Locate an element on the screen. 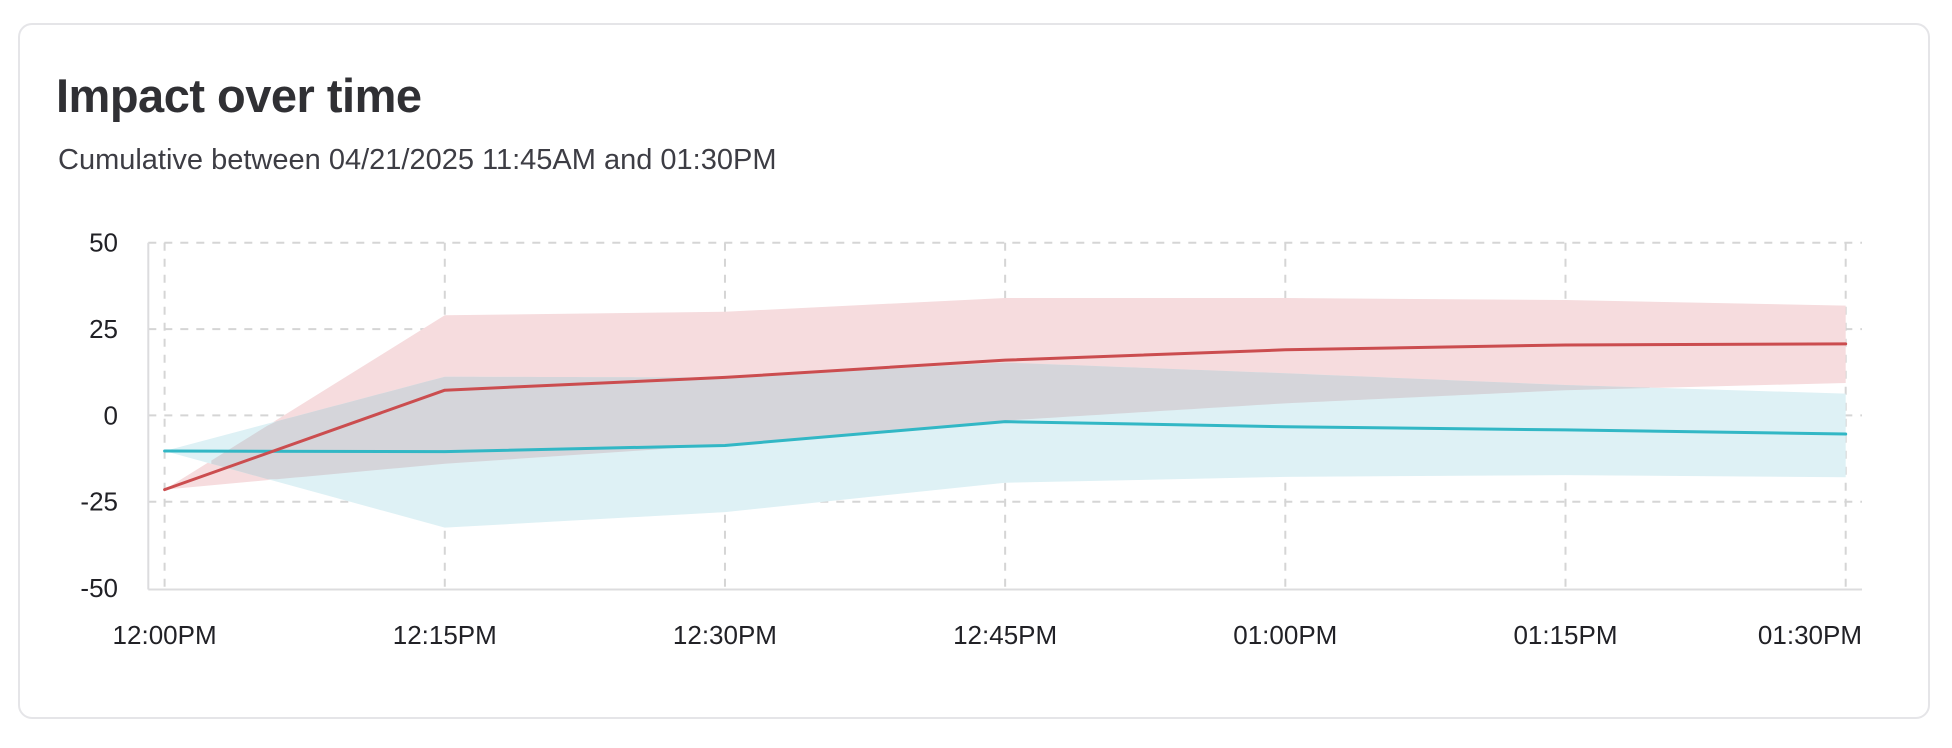 The width and height of the screenshot is (1952, 748). y-tick-label-0: 0 is located at coordinates (111, 415).